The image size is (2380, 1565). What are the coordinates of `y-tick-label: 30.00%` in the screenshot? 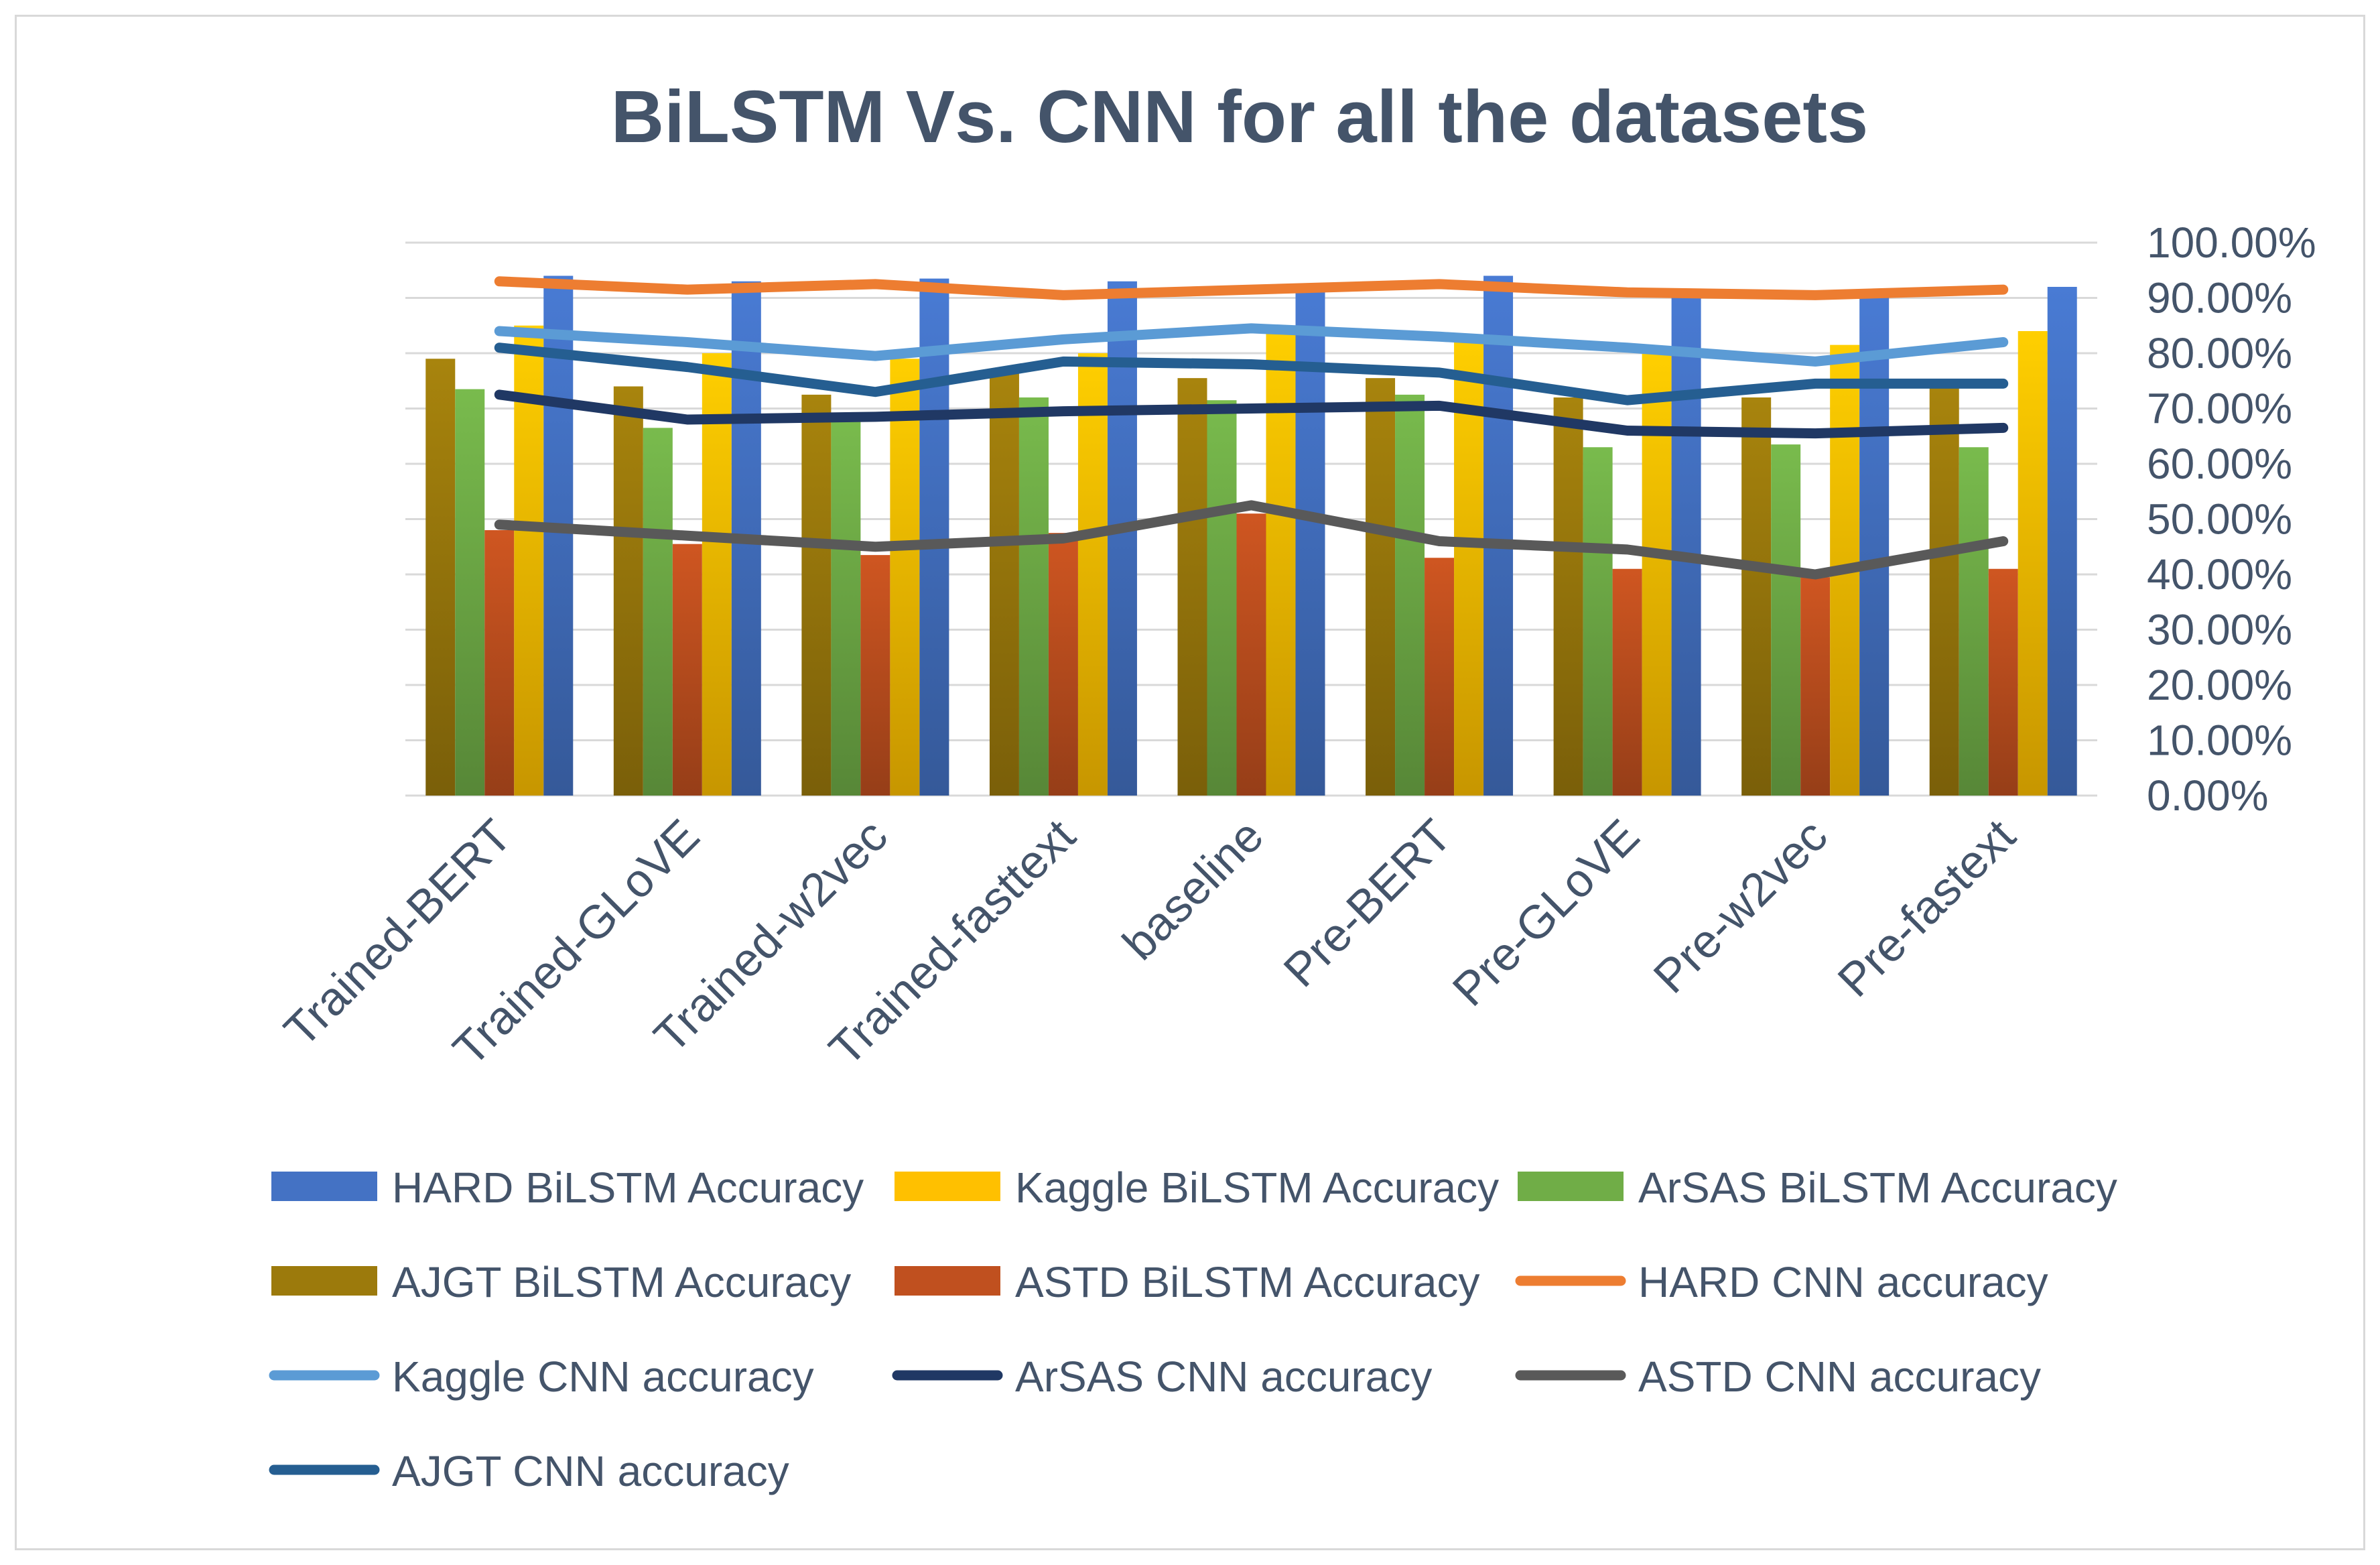 It's located at (2219, 630).